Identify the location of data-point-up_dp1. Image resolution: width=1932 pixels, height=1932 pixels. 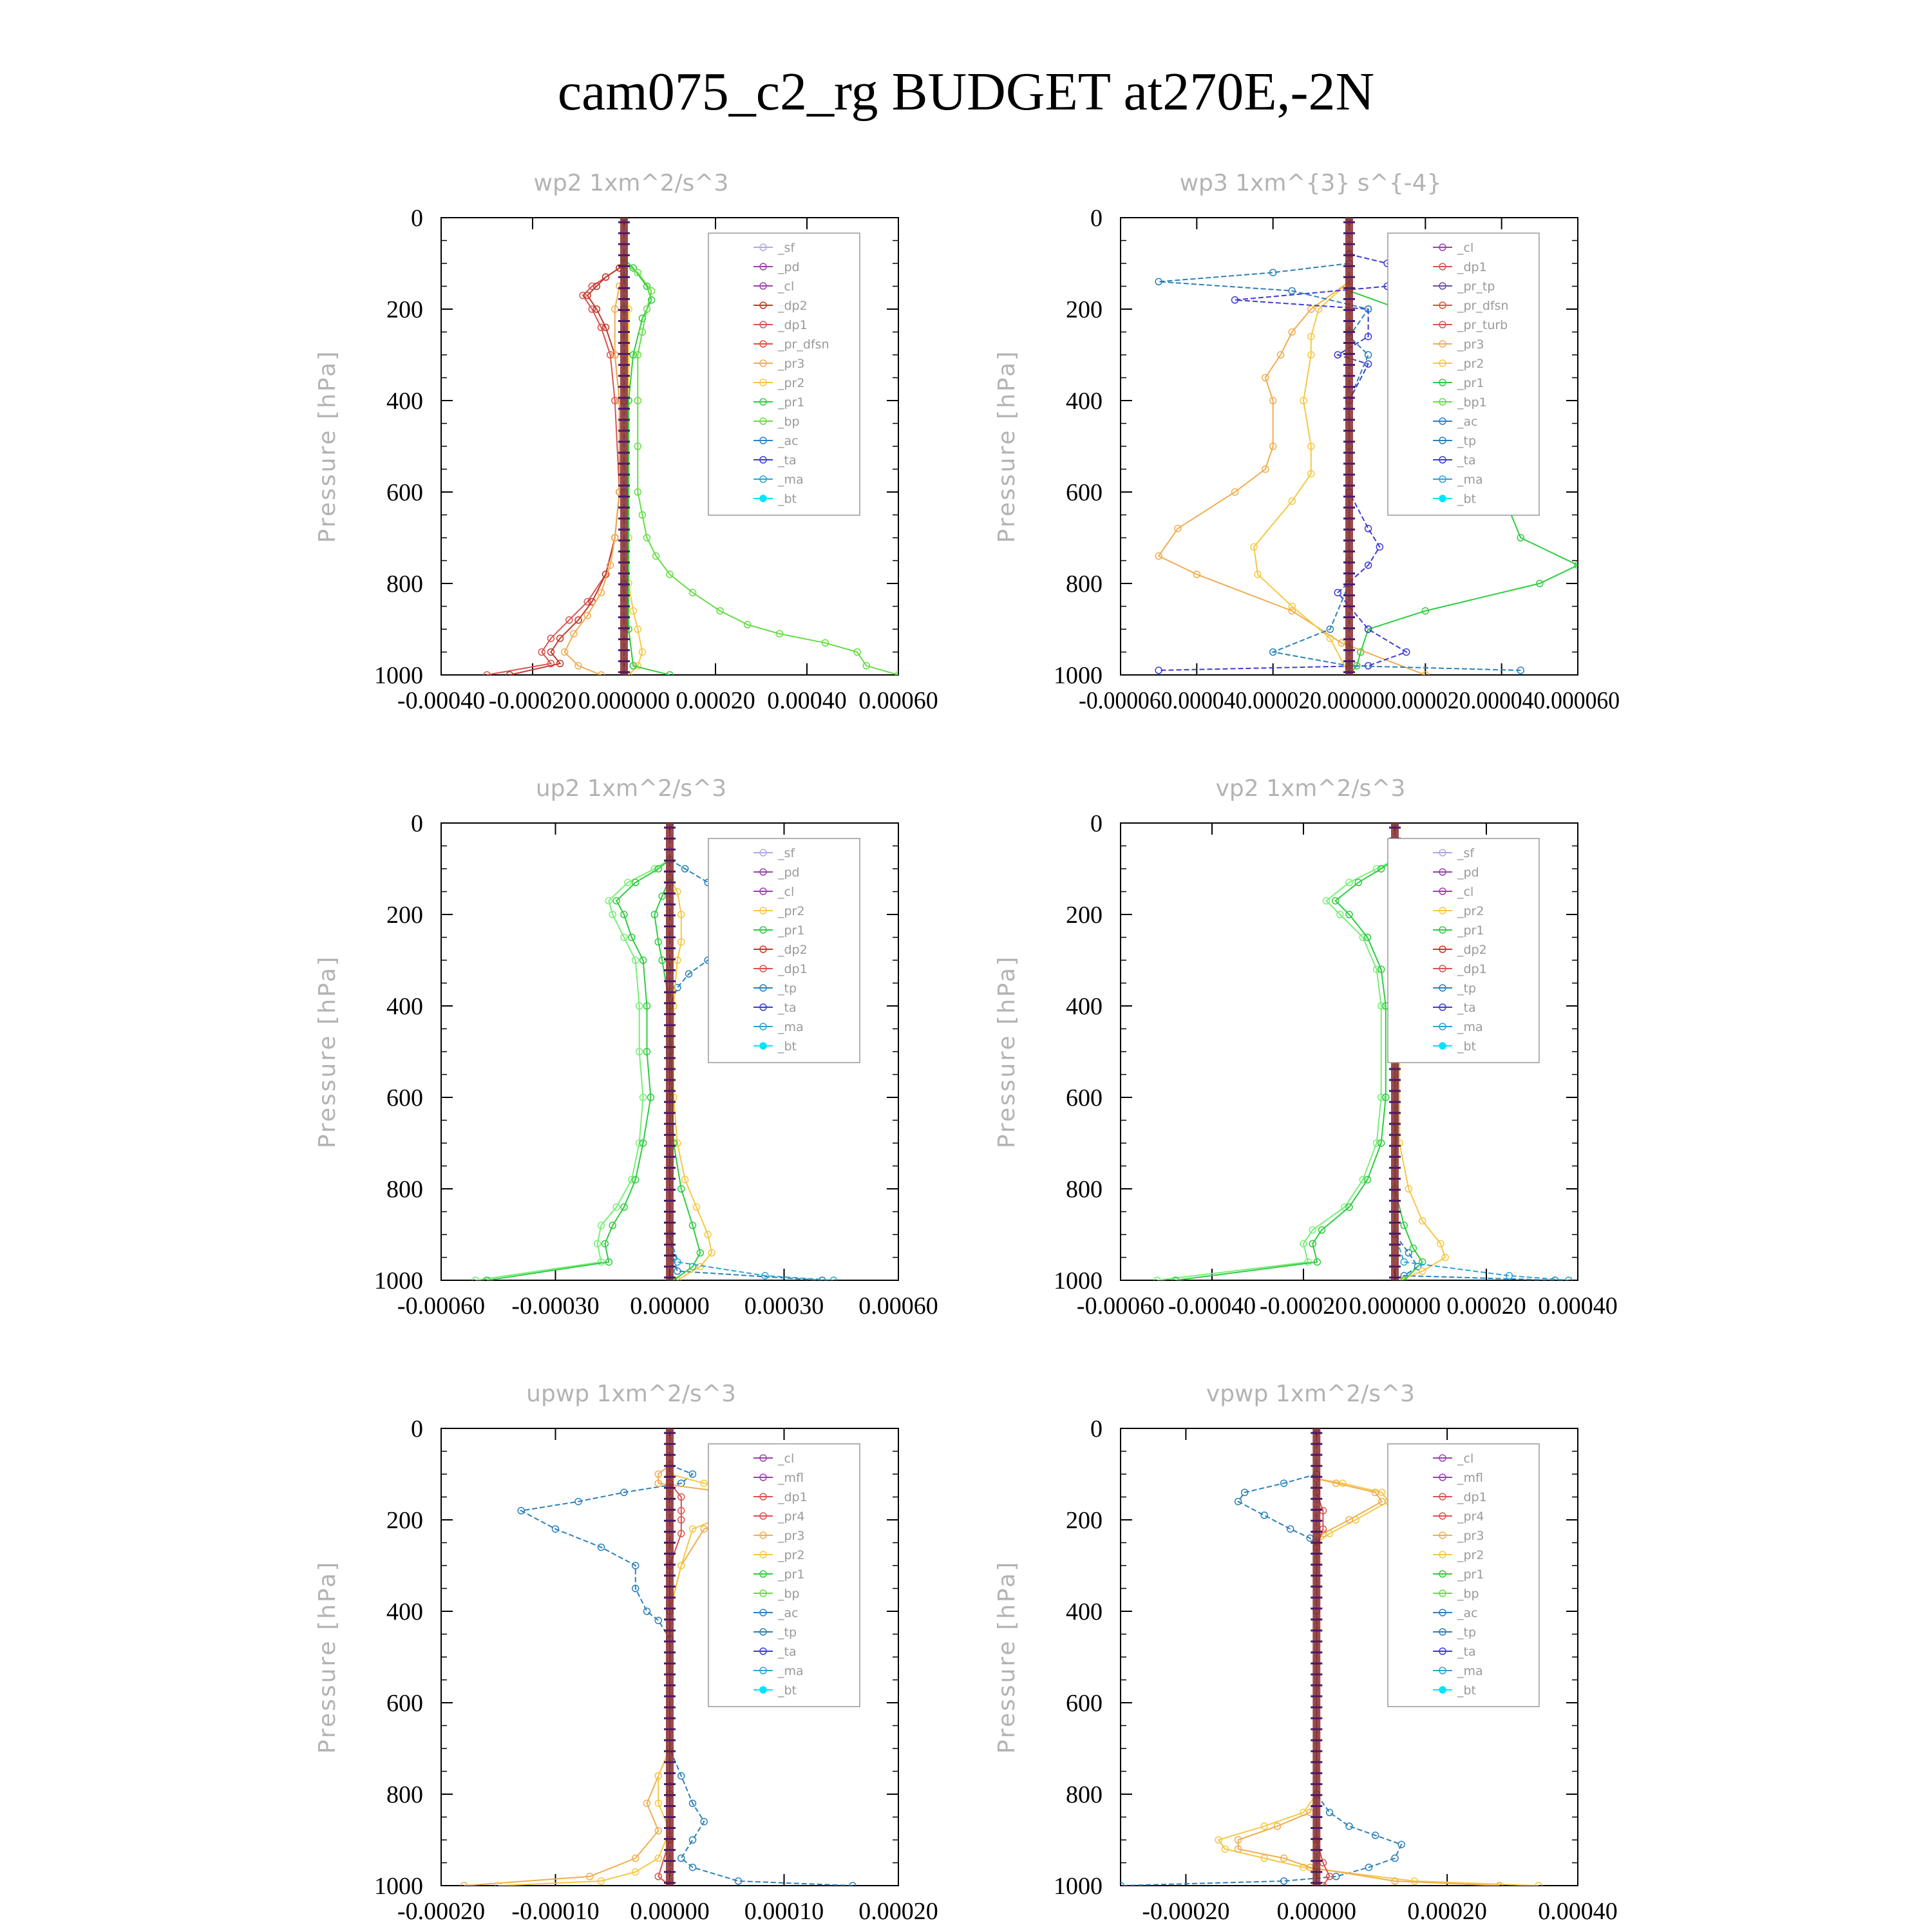
(643, 1097).